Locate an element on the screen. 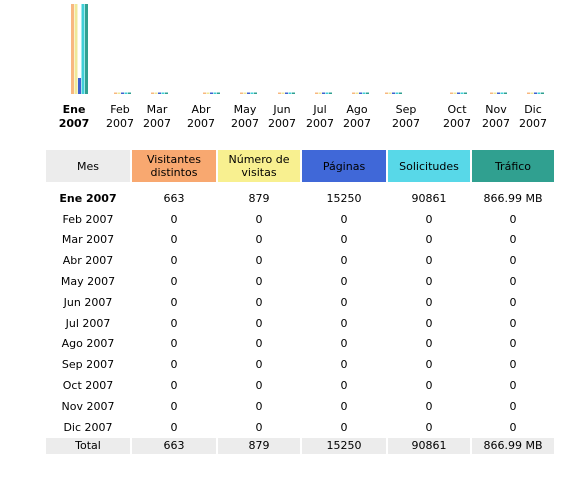  cell-mes: Feb 2007 is located at coordinates (88, 219).